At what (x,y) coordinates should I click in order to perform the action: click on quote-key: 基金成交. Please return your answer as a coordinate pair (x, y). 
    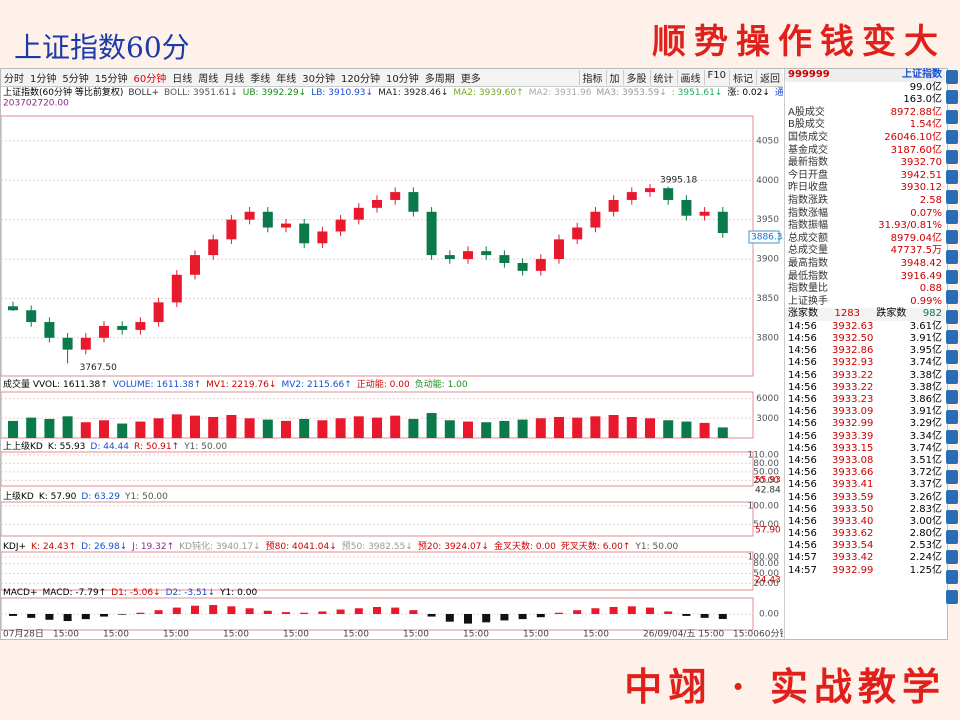
    Looking at the image, I should click on (808, 150).